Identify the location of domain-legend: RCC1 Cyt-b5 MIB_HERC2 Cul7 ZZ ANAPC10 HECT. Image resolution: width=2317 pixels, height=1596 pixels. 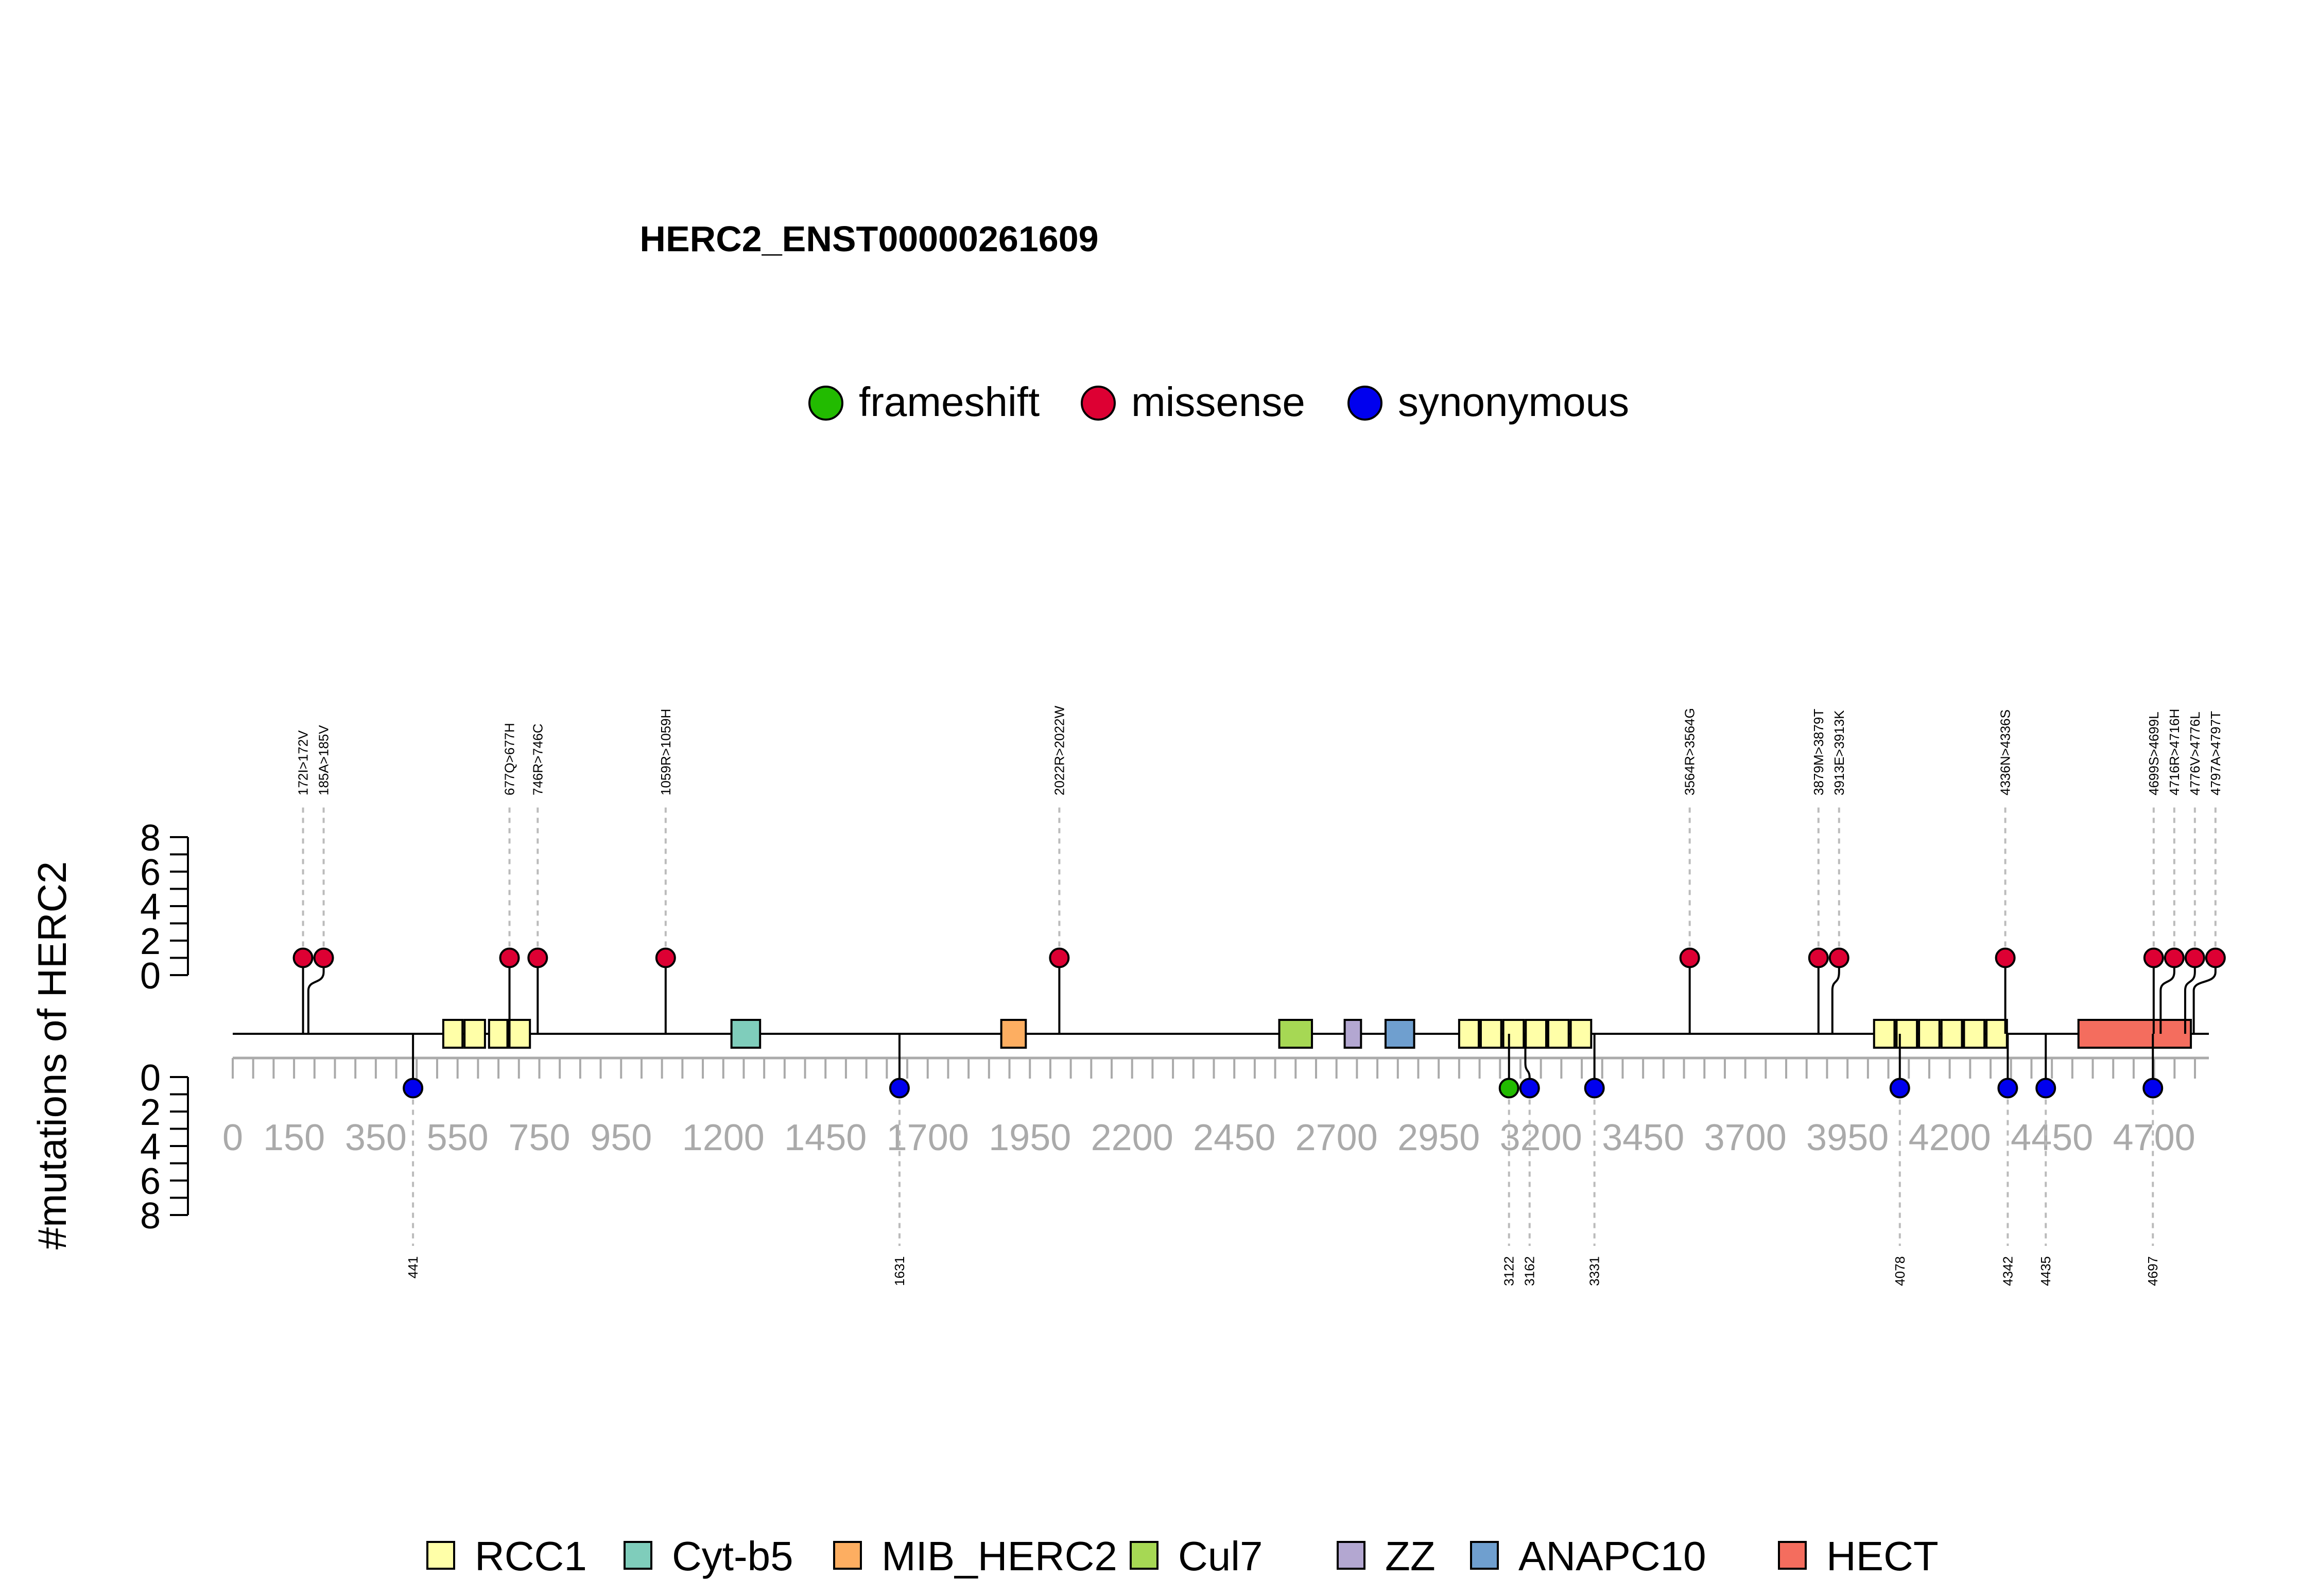
(1182, 1556).